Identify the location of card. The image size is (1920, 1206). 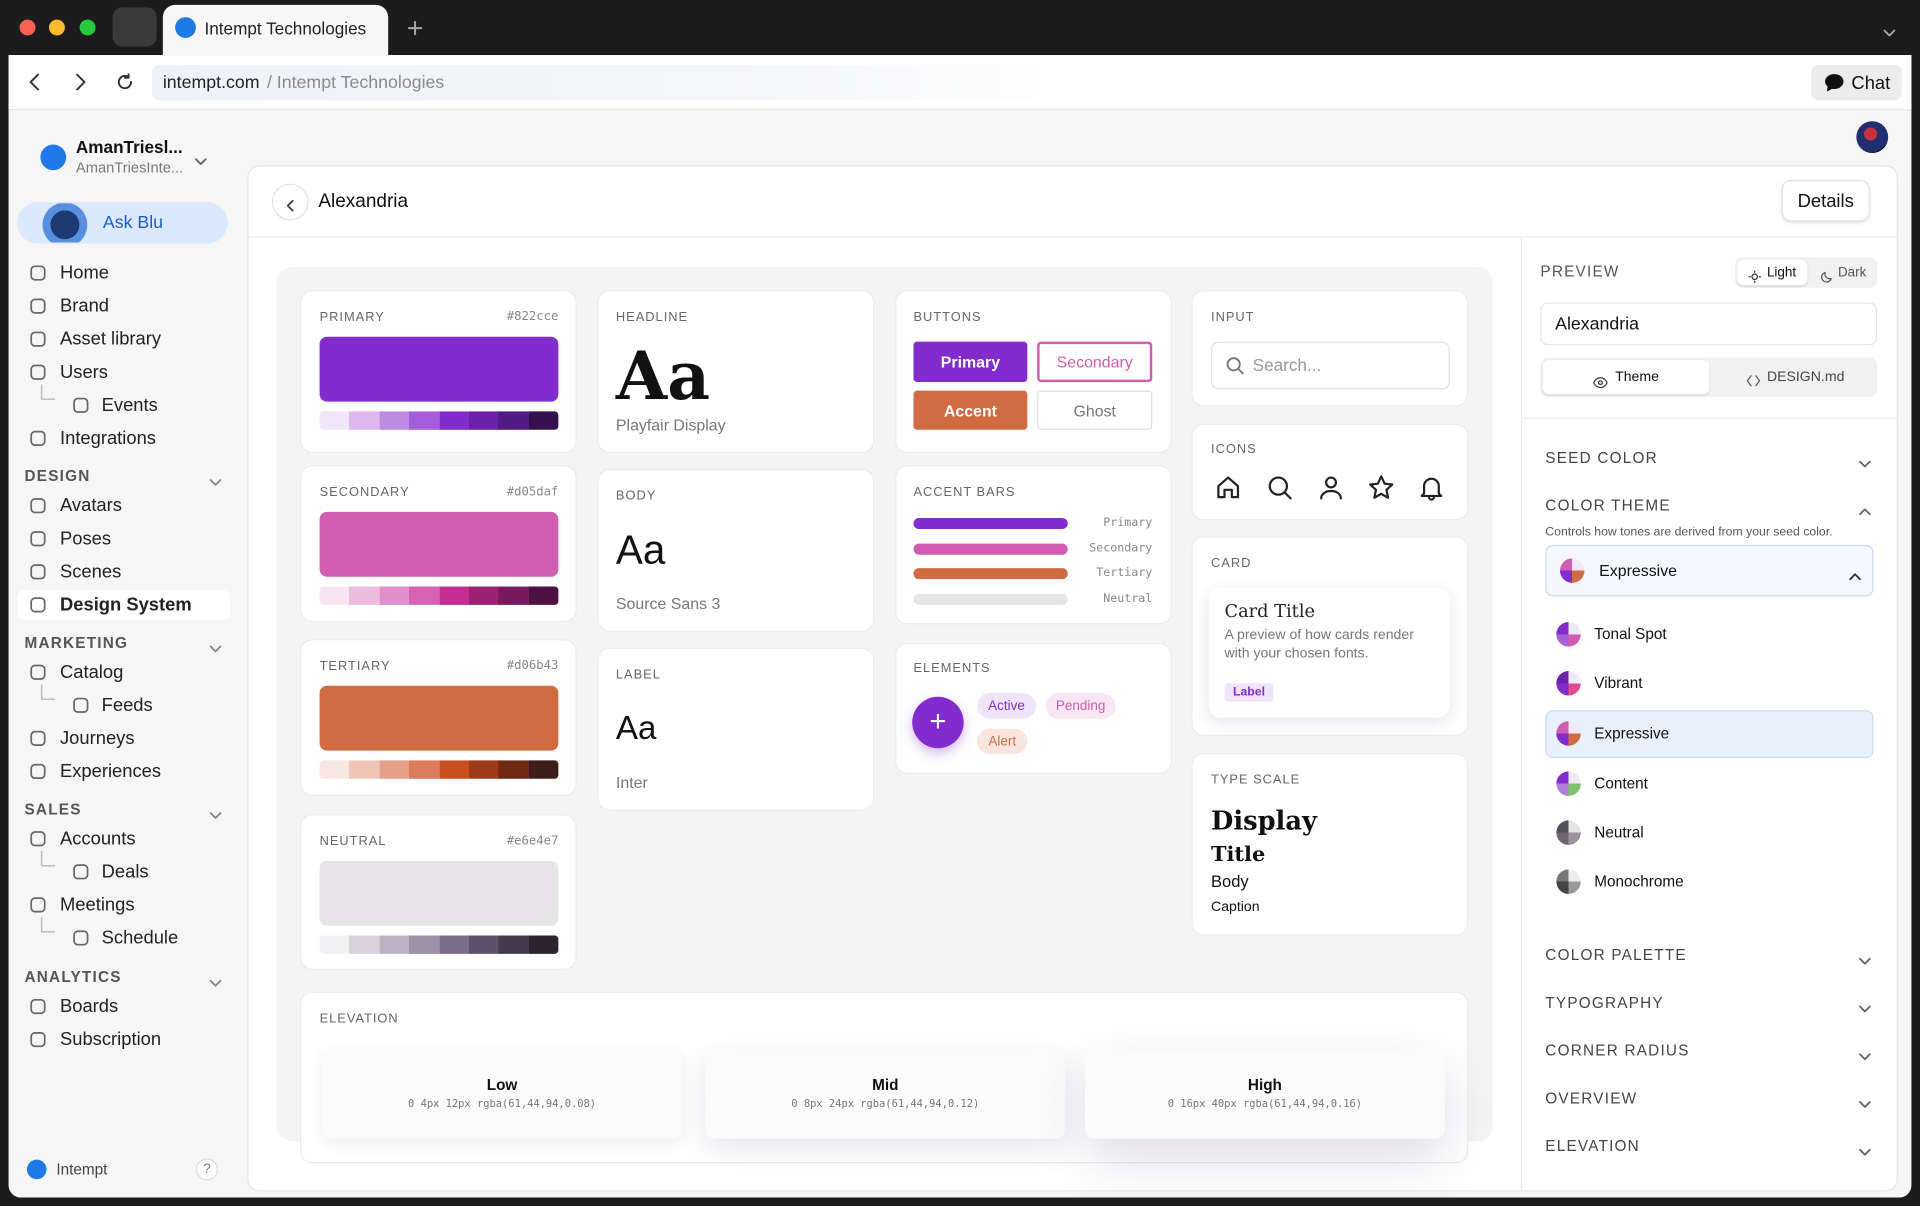
(736, 729).